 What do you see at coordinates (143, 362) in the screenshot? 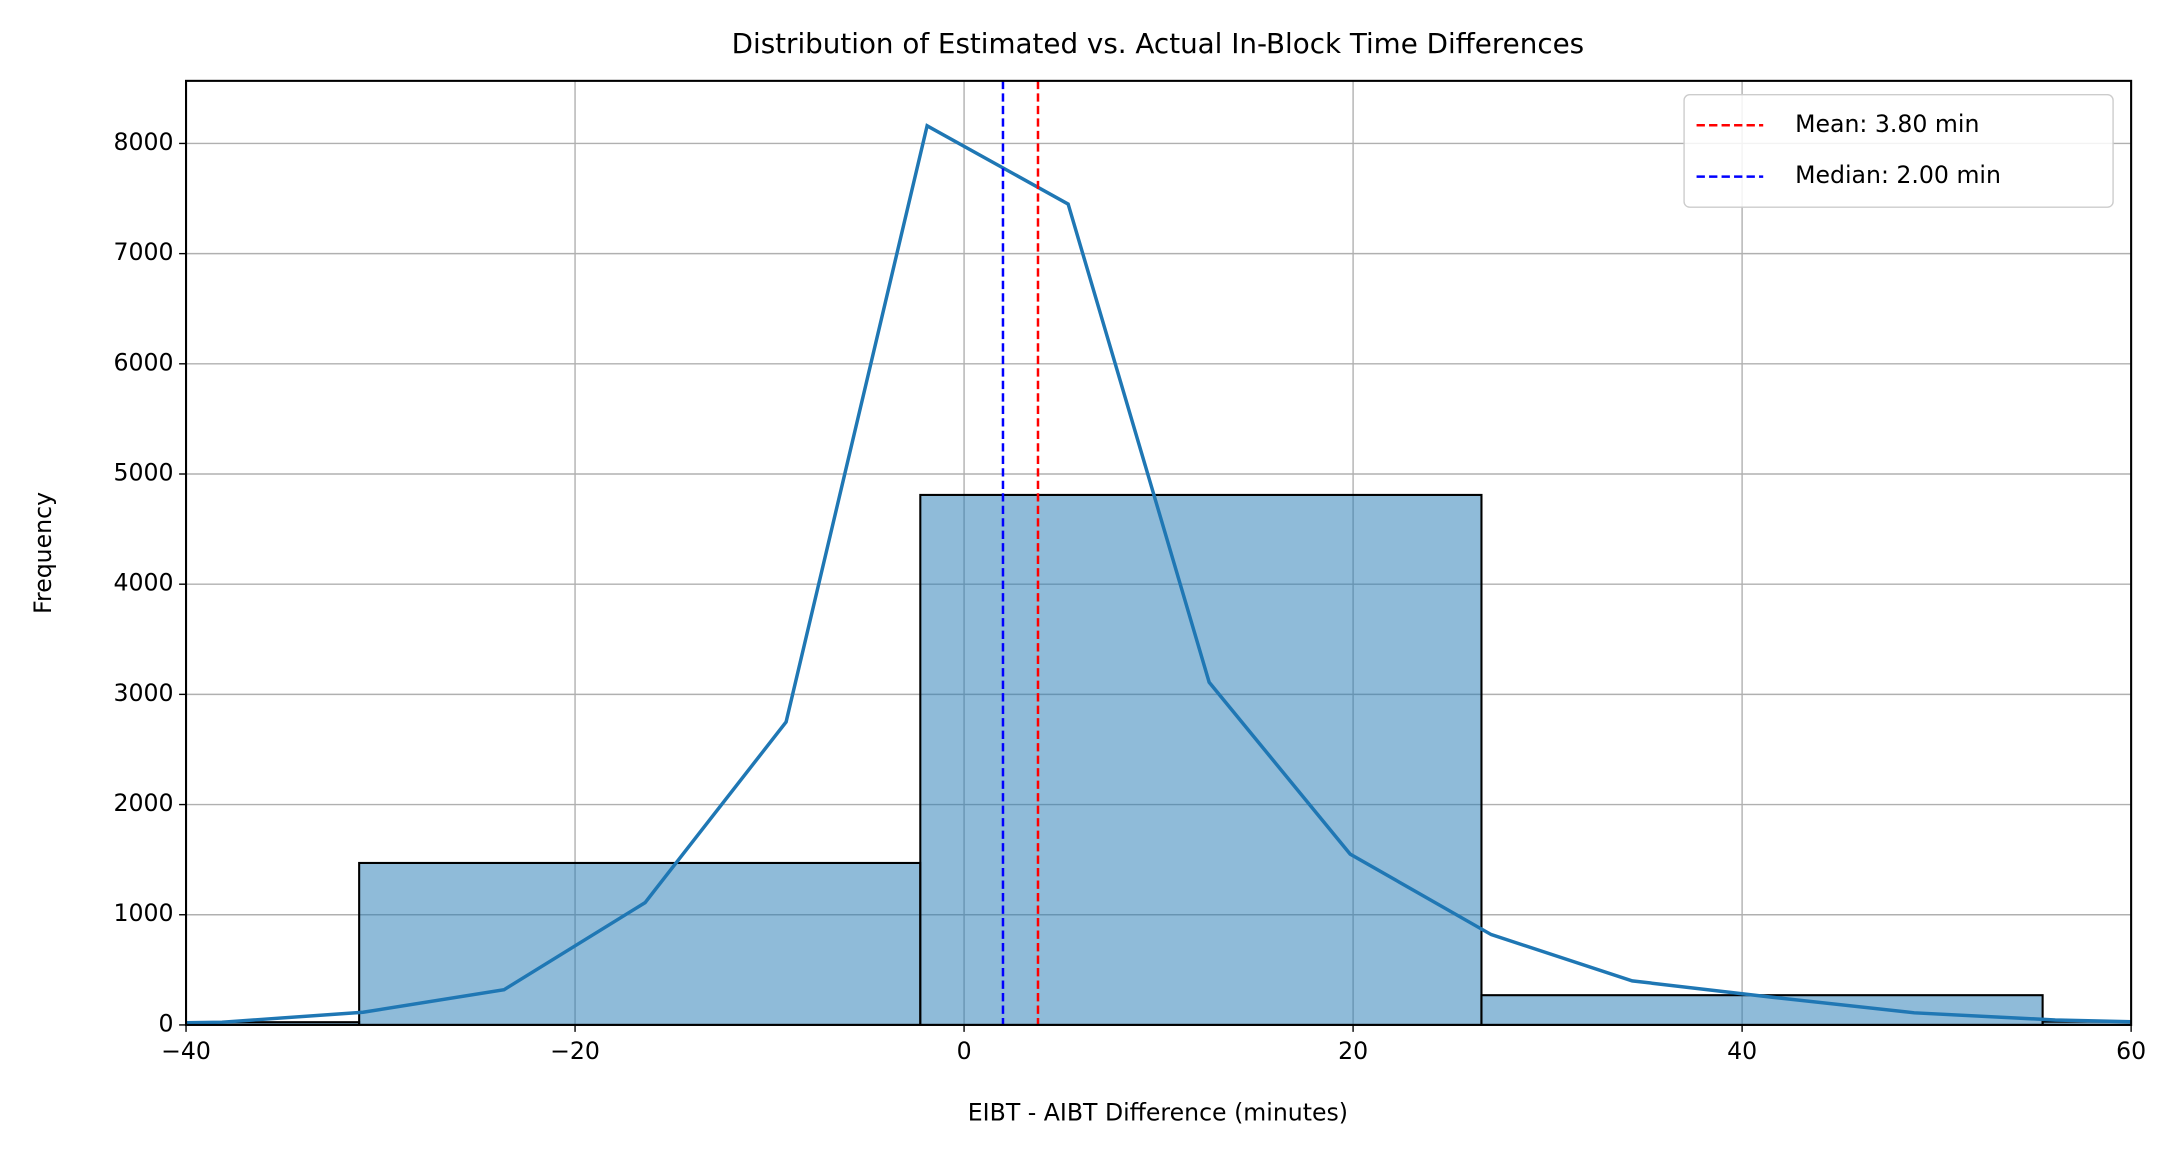
I see `y-tick-label: 6000` at bounding box center [143, 362].